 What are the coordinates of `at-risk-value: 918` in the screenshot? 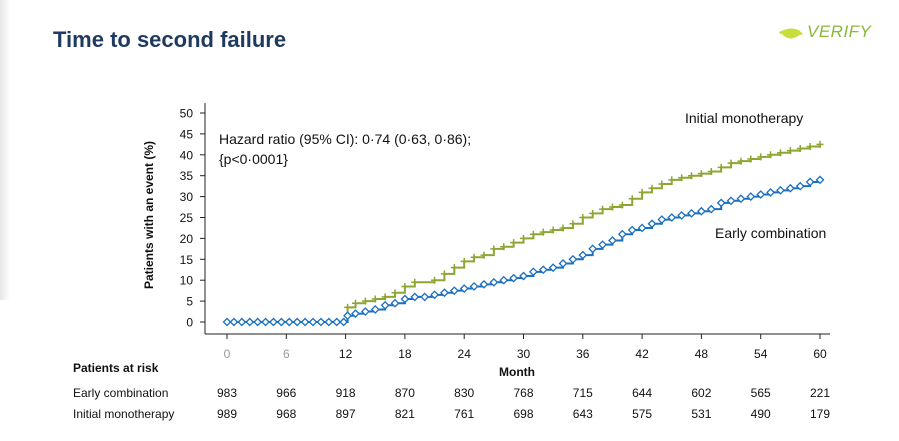 It's located at (346, 393).